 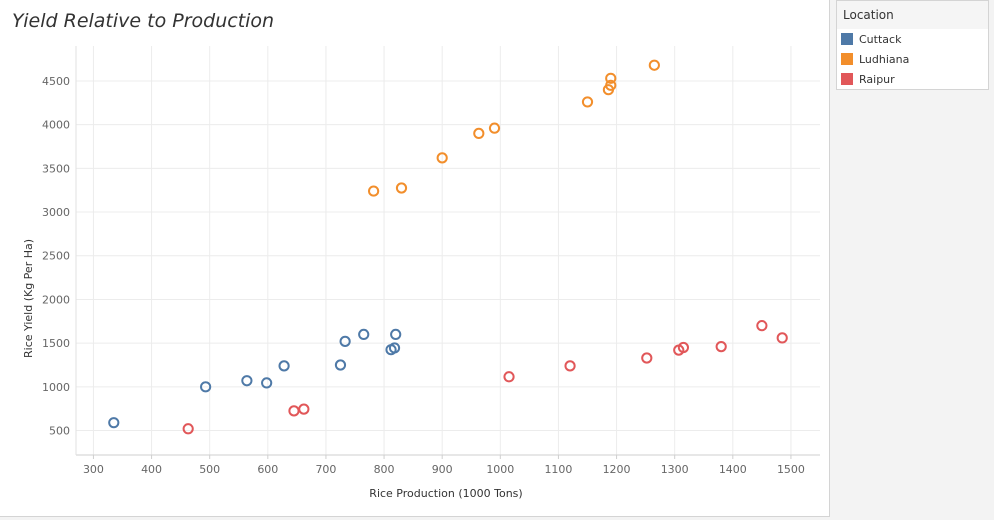 I want to click on y-tick-label: 2500, so click(x=56, y=256).